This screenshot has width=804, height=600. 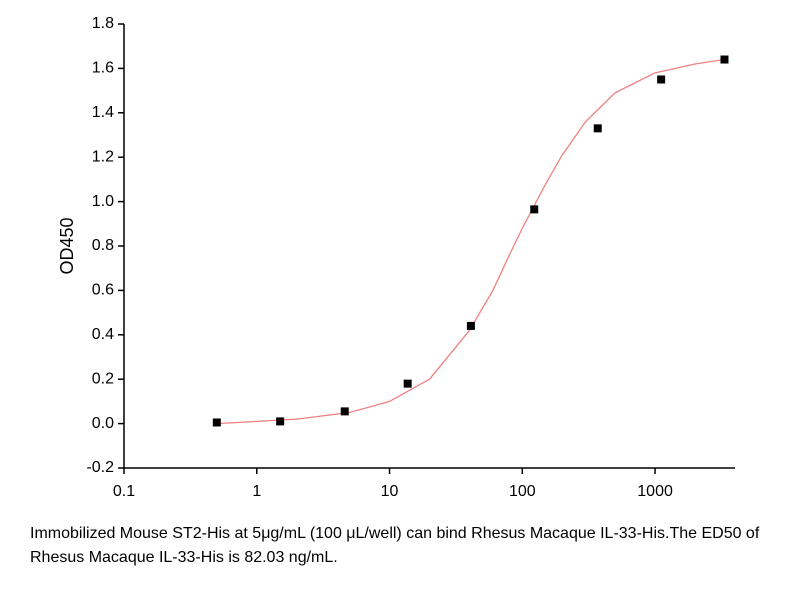 I want to click on y-tick-label: 0.0, so click(x=103, y=423).